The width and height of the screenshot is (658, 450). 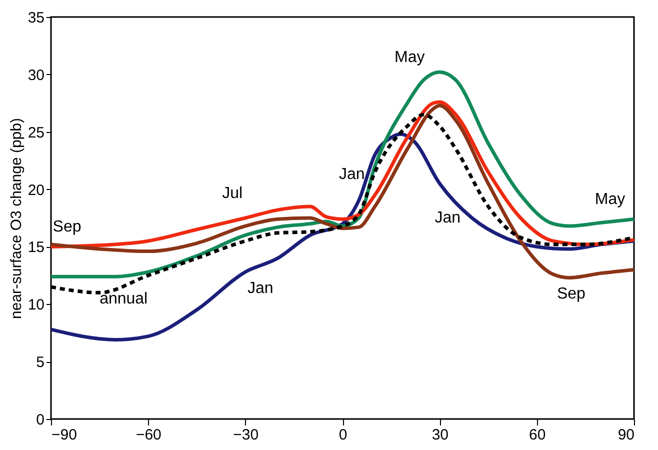 I want to click on y-tick-label: 25, so click(x=36, y=133).